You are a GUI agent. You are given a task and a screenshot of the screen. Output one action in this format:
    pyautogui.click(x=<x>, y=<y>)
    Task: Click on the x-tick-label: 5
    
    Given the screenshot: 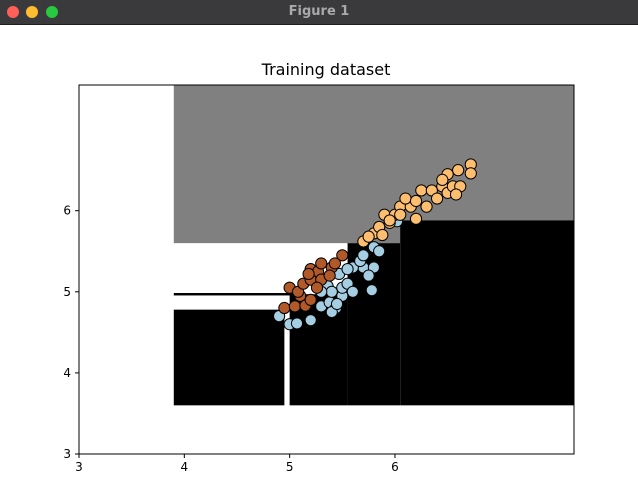 What is the action you would take?
    pyautogui.click(x=290, y=467)
    